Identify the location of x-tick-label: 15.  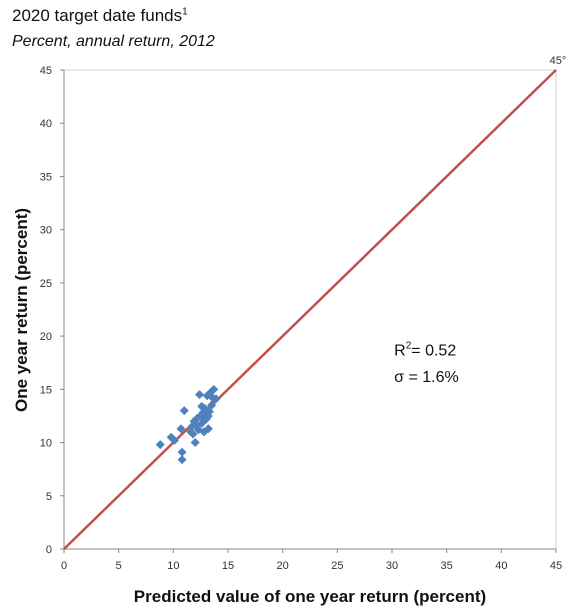
(228, 566).